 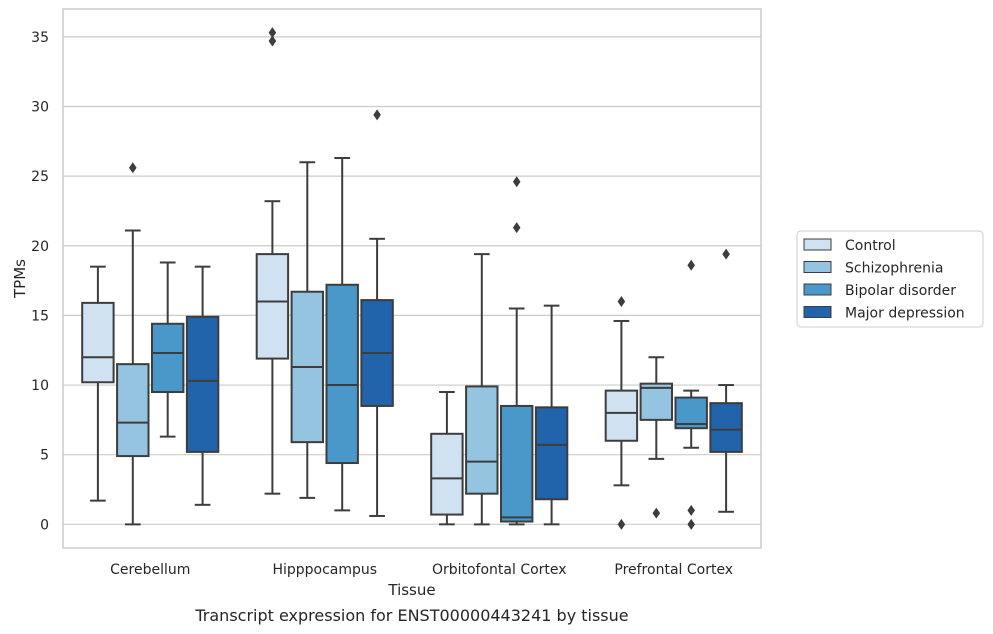 I want to click on y-tick-label: 25, so click(x=40, y=177).